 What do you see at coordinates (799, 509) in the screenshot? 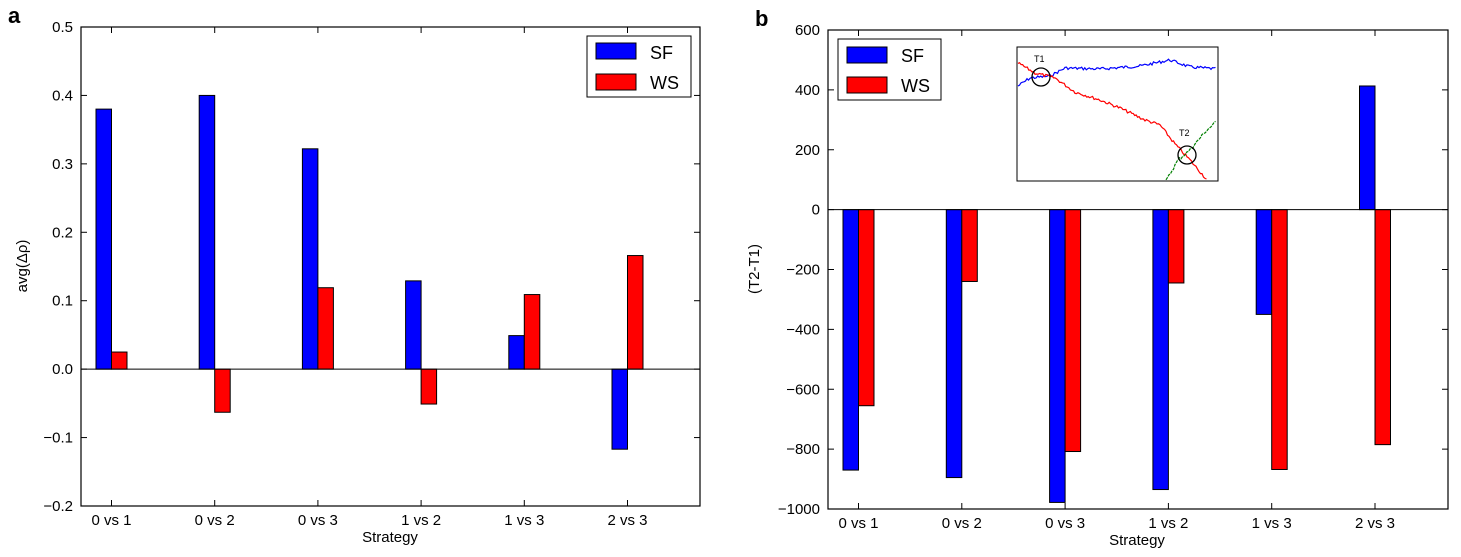
I see `panel-b-ytick-label: −1000` at bounding box center [799, 509].